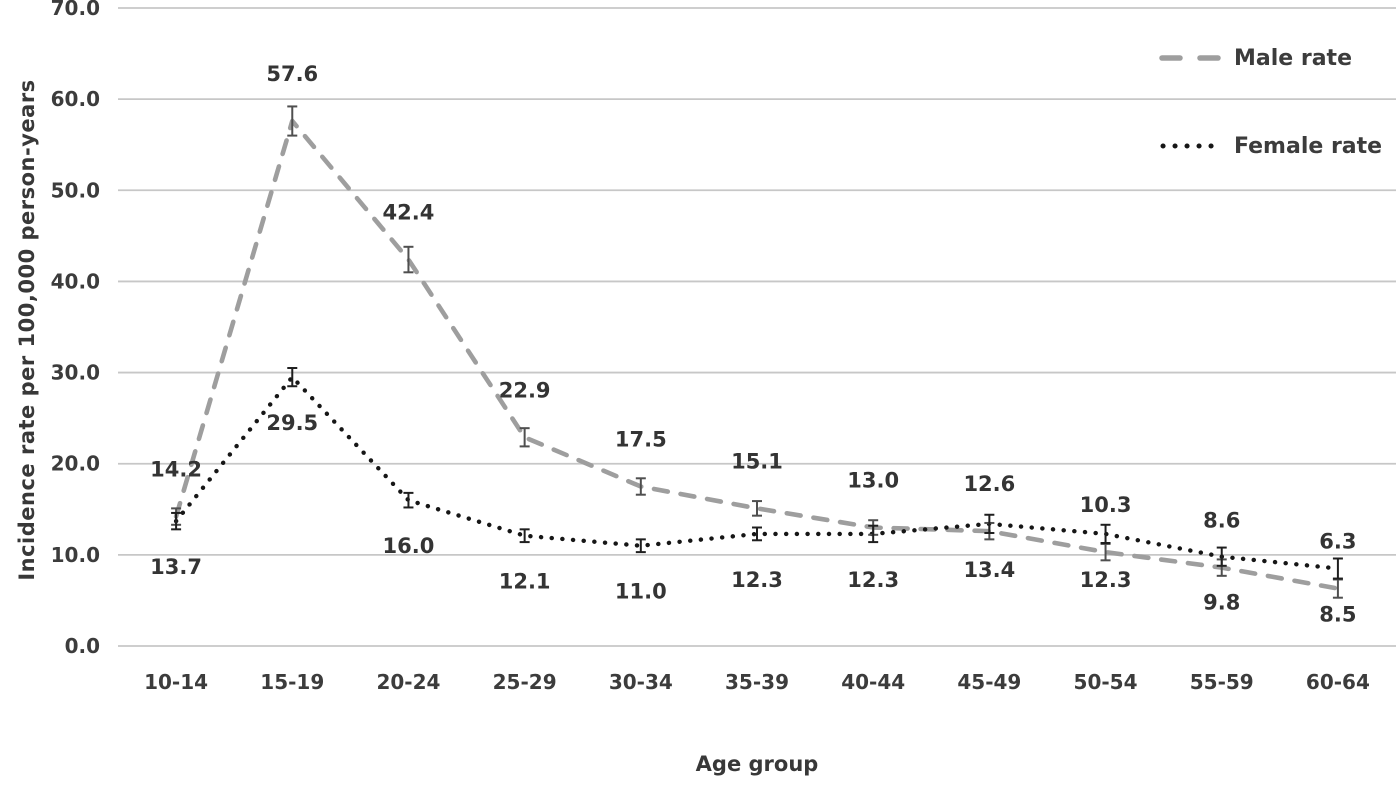  I want to click on legend: Male rate Female rate, so click(1276, 128).